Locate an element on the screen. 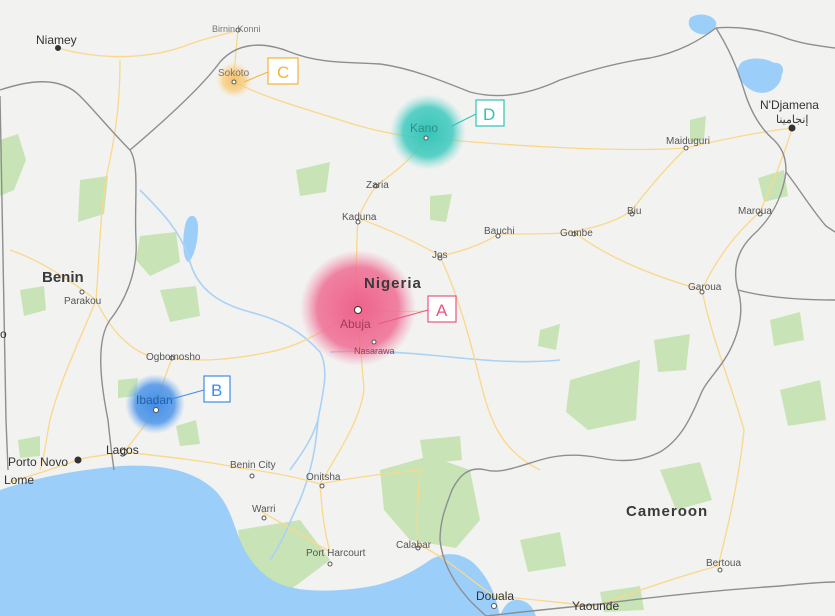  marker-blob-d is located at coordinates (428, 132).